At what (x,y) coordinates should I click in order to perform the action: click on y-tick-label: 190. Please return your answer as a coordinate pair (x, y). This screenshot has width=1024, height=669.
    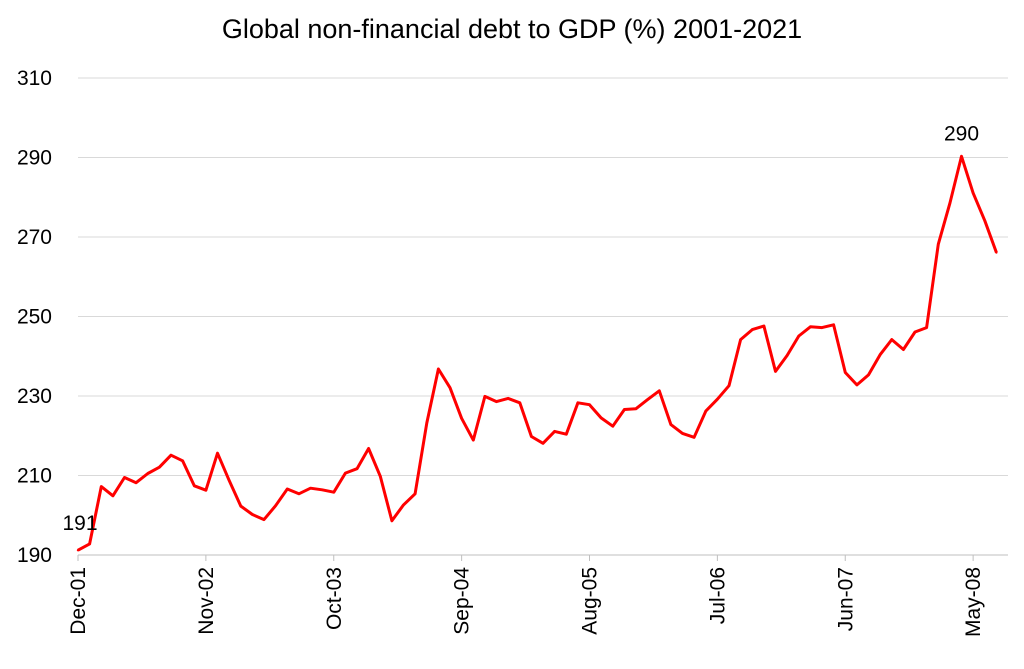
    Looking at the image, I should click on (34, 555).